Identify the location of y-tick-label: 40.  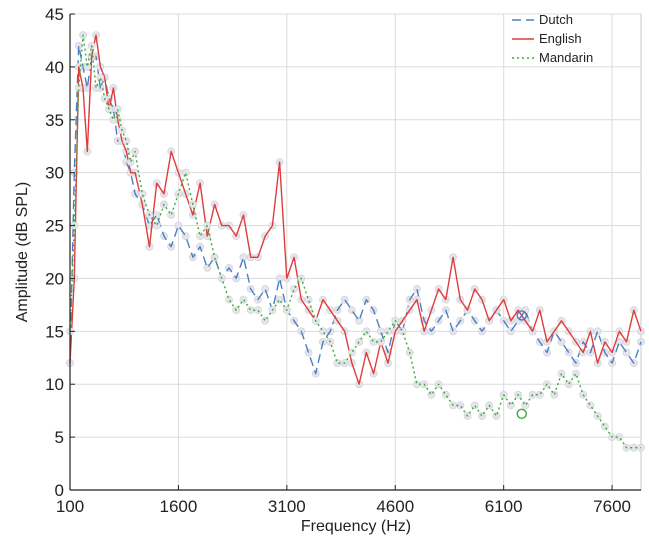
(54, 67).